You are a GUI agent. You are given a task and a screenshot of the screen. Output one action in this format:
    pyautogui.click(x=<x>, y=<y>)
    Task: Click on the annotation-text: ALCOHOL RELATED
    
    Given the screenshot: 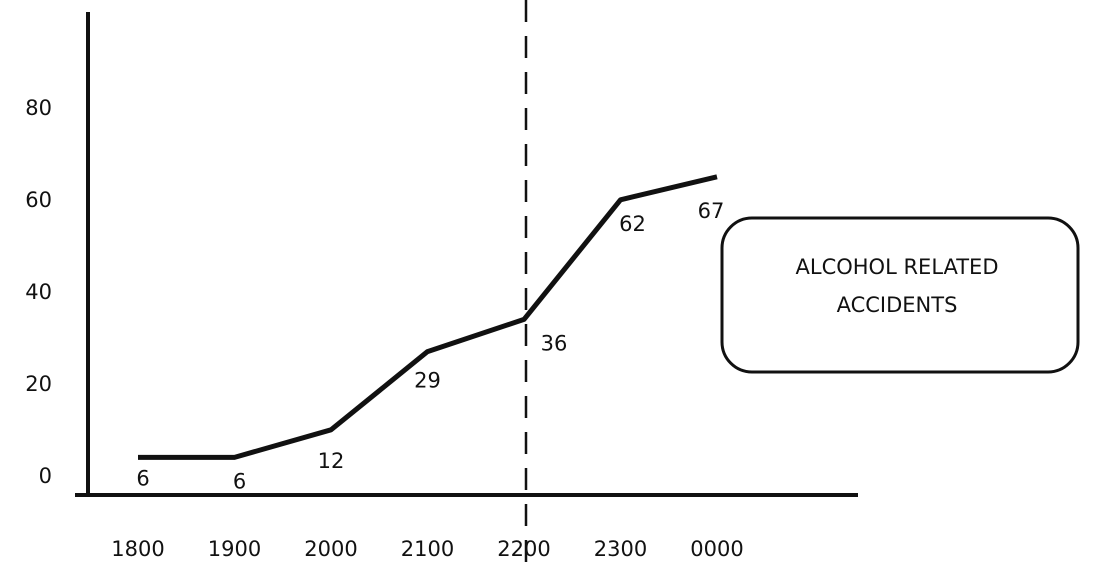 What is the action you would take?
    pyautogui.click(x=897, y=267)
    